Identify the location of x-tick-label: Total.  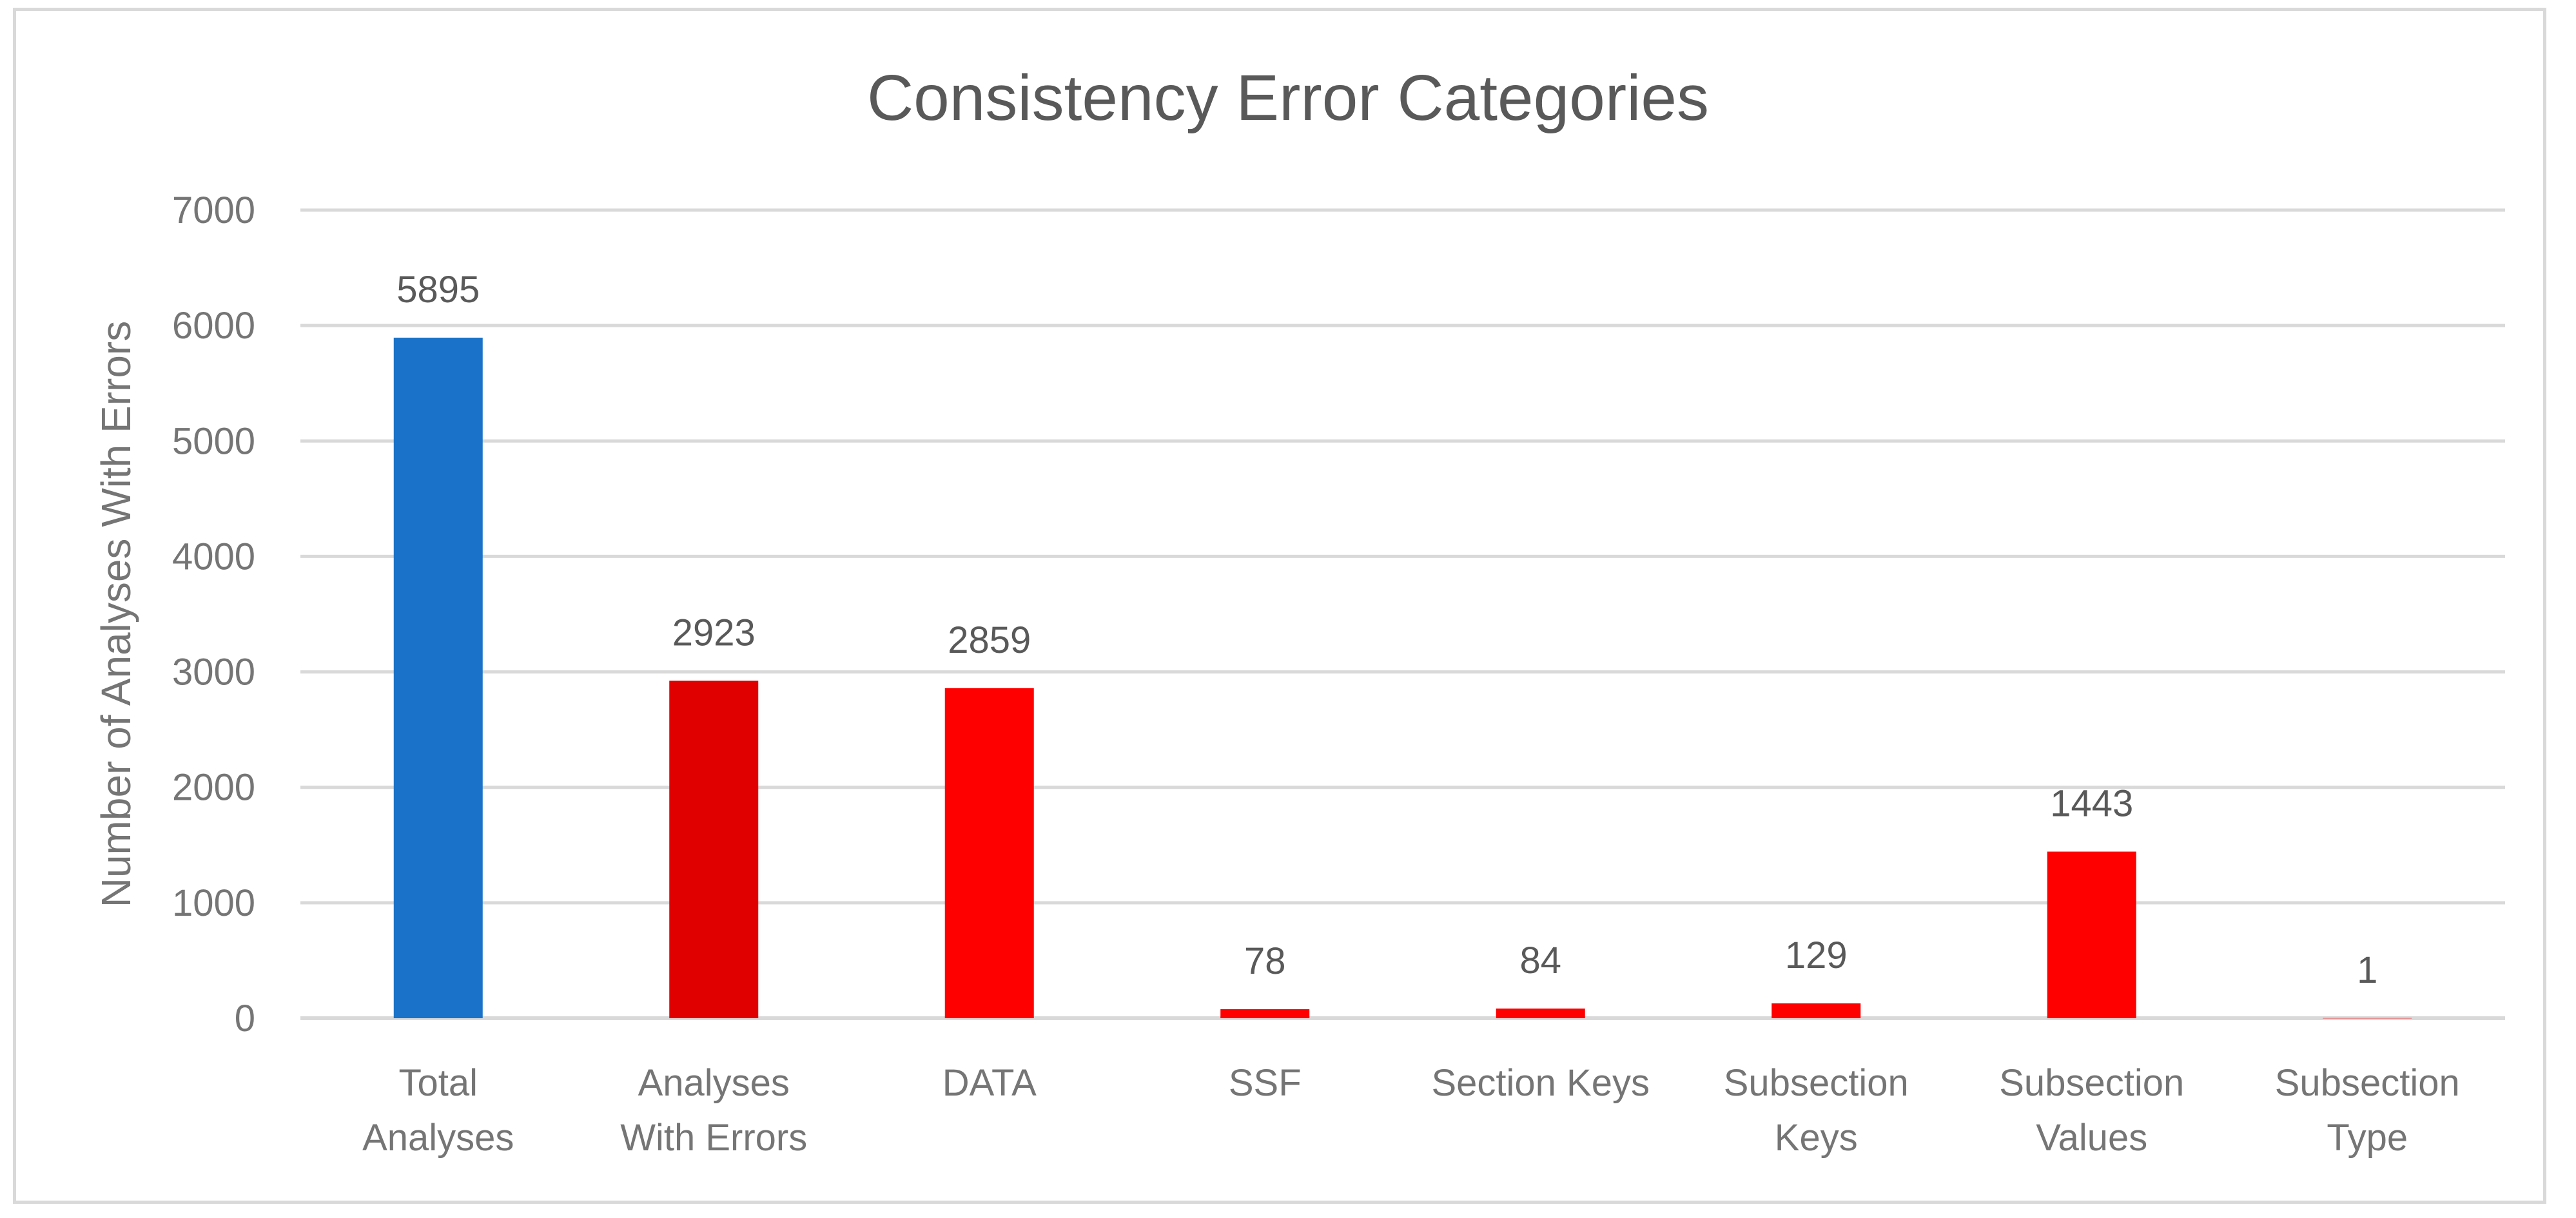
(438, 1083).